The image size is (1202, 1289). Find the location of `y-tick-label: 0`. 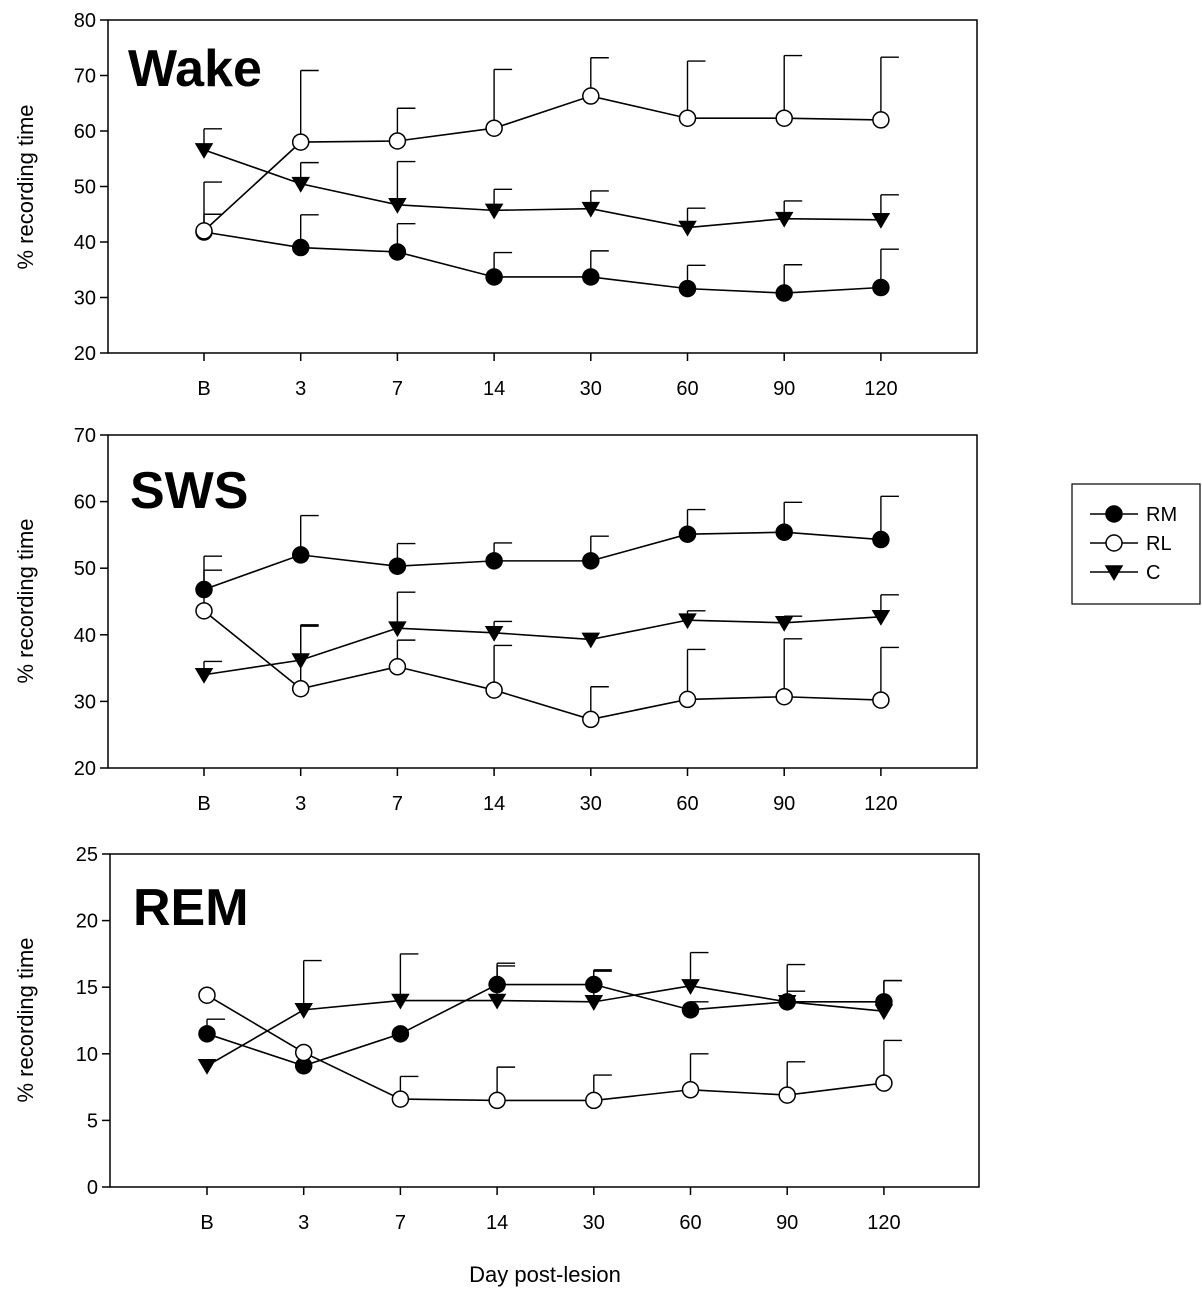

y-tick-label: 0 is located at coordinates (92, 1188).